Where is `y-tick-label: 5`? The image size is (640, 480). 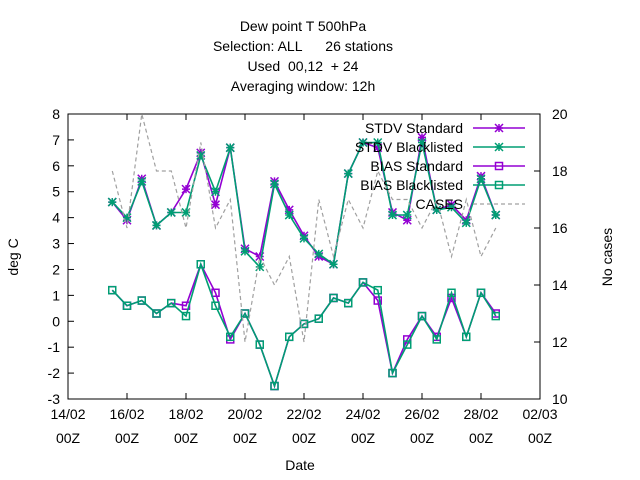 y-tick-label: 5 is located at coordinates (56, 192).